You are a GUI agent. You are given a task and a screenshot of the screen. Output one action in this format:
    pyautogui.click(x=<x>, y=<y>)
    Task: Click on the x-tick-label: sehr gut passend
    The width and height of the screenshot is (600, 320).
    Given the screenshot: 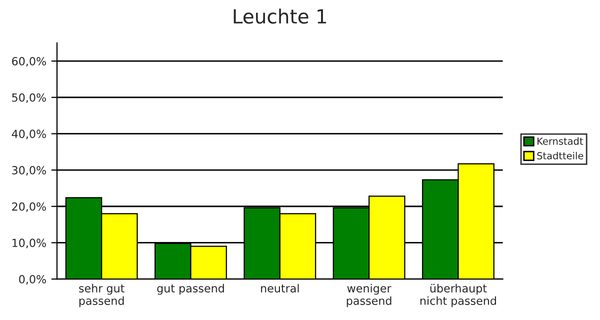 What is the action you would take?
    pyautogui.click(x=101, y=296)
    